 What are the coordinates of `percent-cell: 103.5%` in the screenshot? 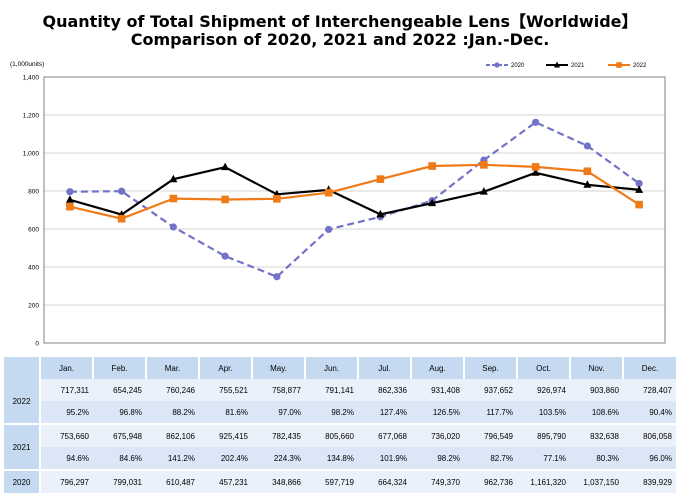 It's located at (543, 412).